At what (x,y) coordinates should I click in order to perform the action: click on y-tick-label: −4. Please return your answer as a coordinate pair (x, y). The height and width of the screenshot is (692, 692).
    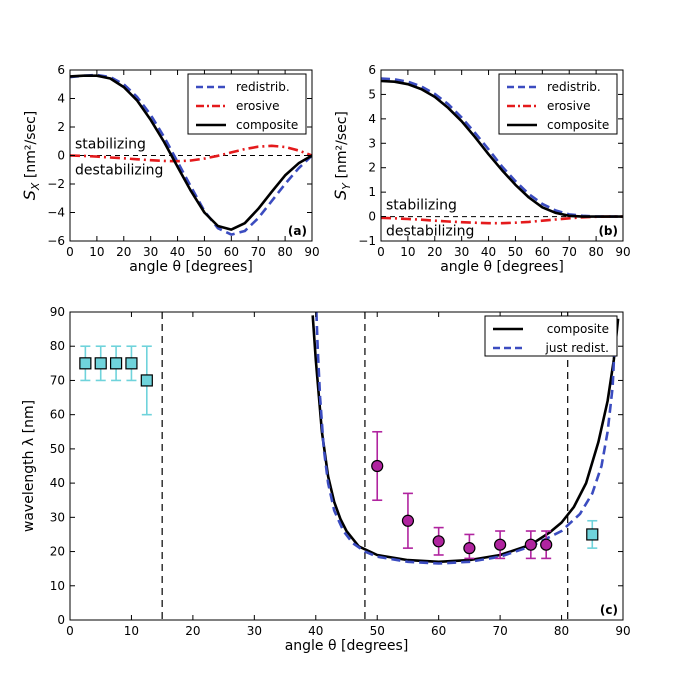
    Looking at the image, I should click on (56, 213).